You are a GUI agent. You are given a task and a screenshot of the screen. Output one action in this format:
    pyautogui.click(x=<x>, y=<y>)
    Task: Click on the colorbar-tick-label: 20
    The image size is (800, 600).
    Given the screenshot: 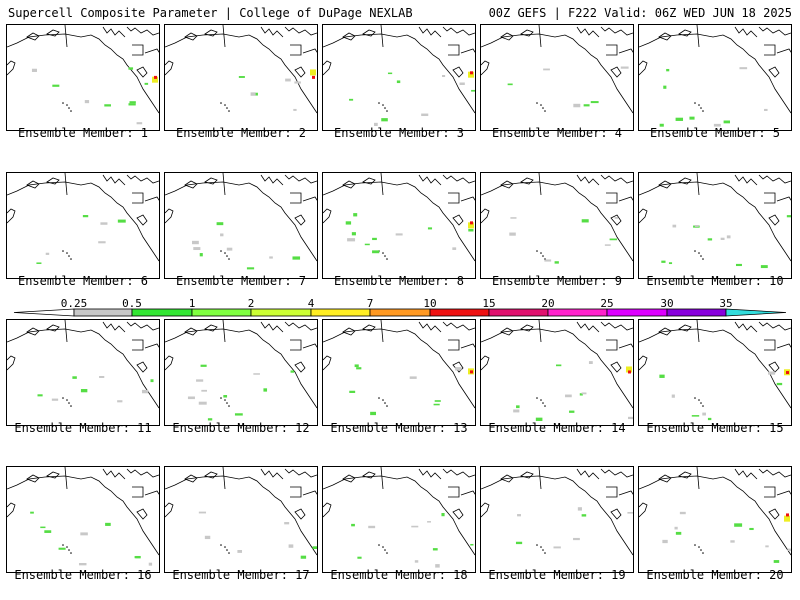 What is the action you would take?
    pyautogui.click(x=548, y=303)
    